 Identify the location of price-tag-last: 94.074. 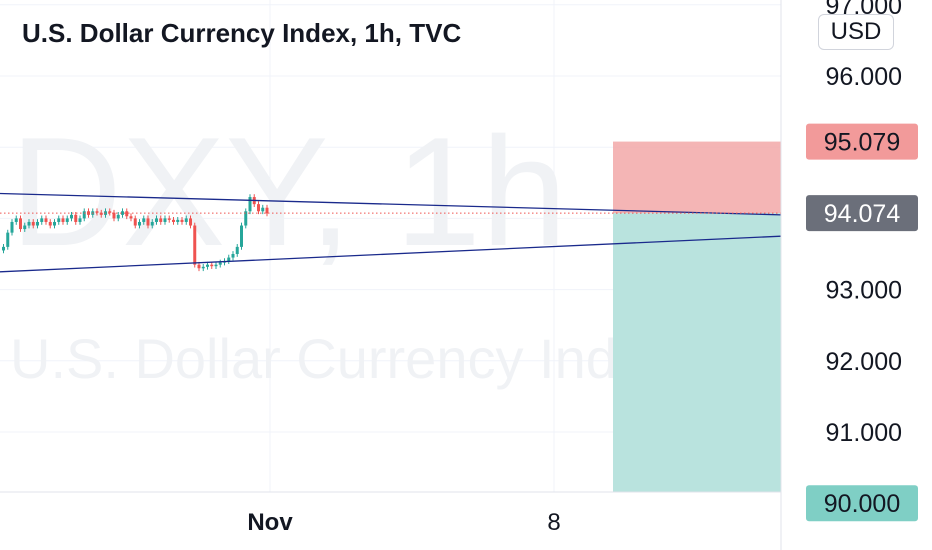
(862, 213).